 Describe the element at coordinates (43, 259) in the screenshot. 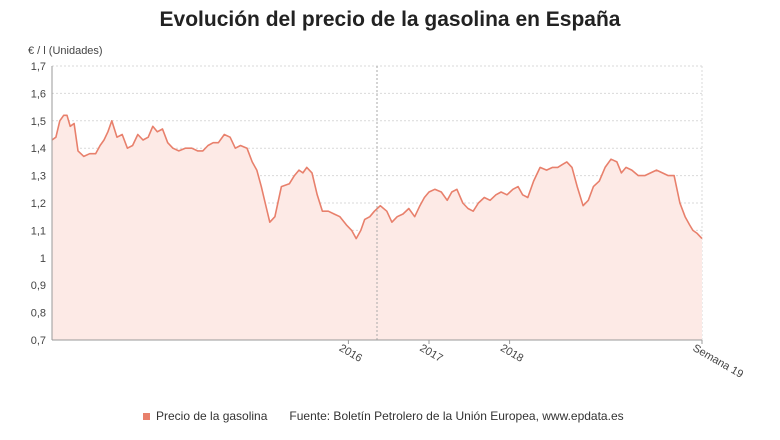

I see `y-tick-label: 1` at that location.